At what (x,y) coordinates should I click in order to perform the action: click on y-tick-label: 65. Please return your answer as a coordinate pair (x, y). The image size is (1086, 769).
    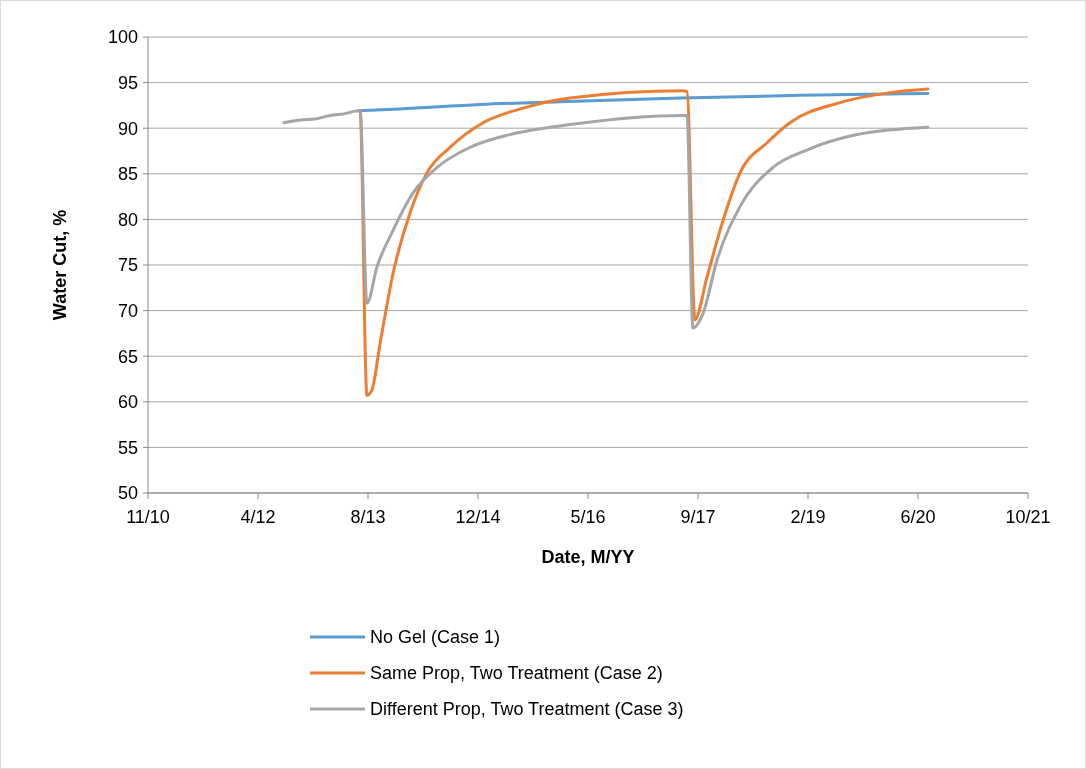
    Looking at the image, I should click on (127, 356).